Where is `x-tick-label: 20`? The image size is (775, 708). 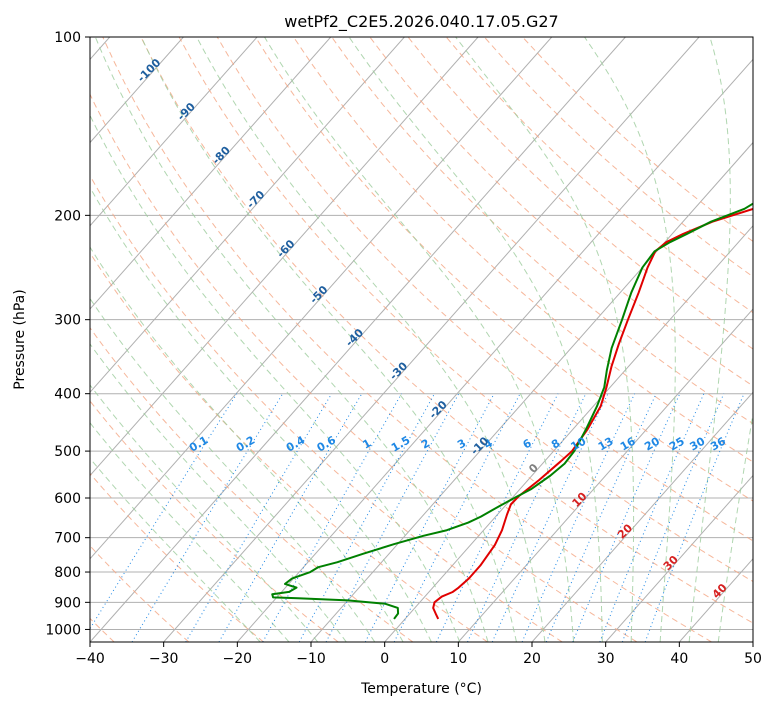 x-tick-label: 20 is located at coordinates (532, 659).